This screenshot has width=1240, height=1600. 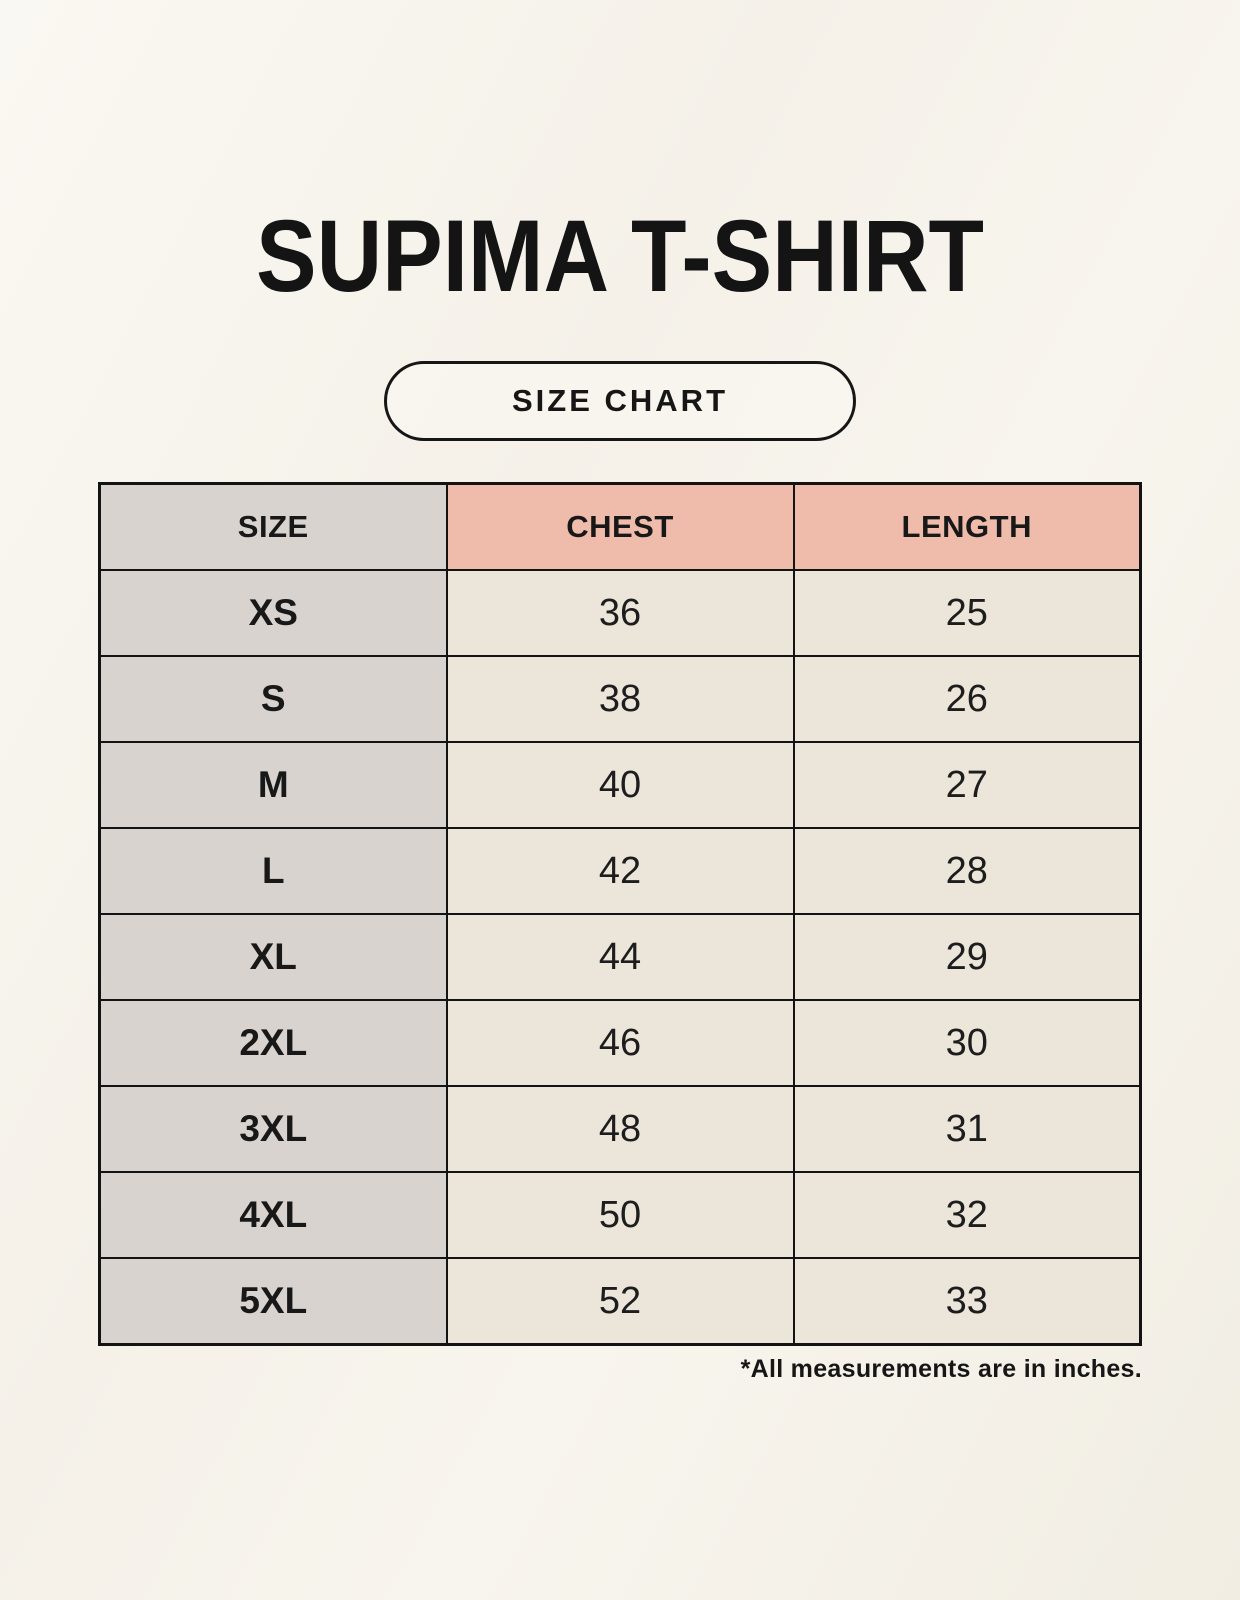 What do you see at coordinates (967, 1301) in the screenshot?
I see `length-cell: 33` at bounding box center [967, 1301].